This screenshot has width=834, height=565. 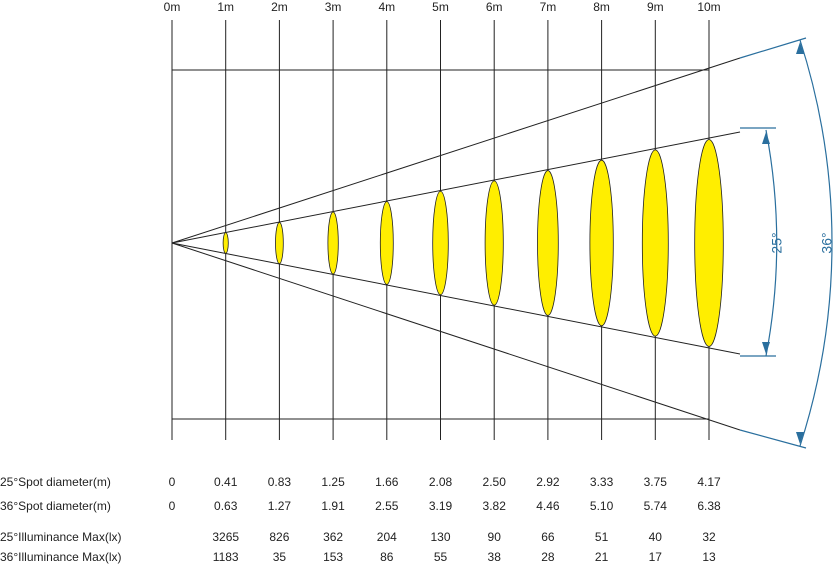 What do you see at coordinates (172, 7) in the screenshot?
I see `distance-label: 0m` at bounding box center [172, 7].